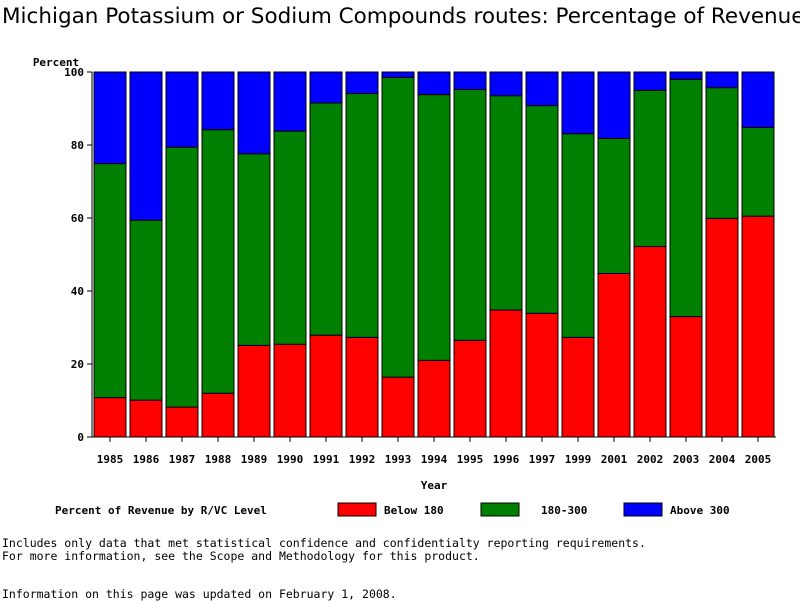 Image resolution: width=800 pixels, height=601 pixels. Describe the element at coordinates (290, 459) in the screenshot. I see `x-tick-label: 1990` at that location.